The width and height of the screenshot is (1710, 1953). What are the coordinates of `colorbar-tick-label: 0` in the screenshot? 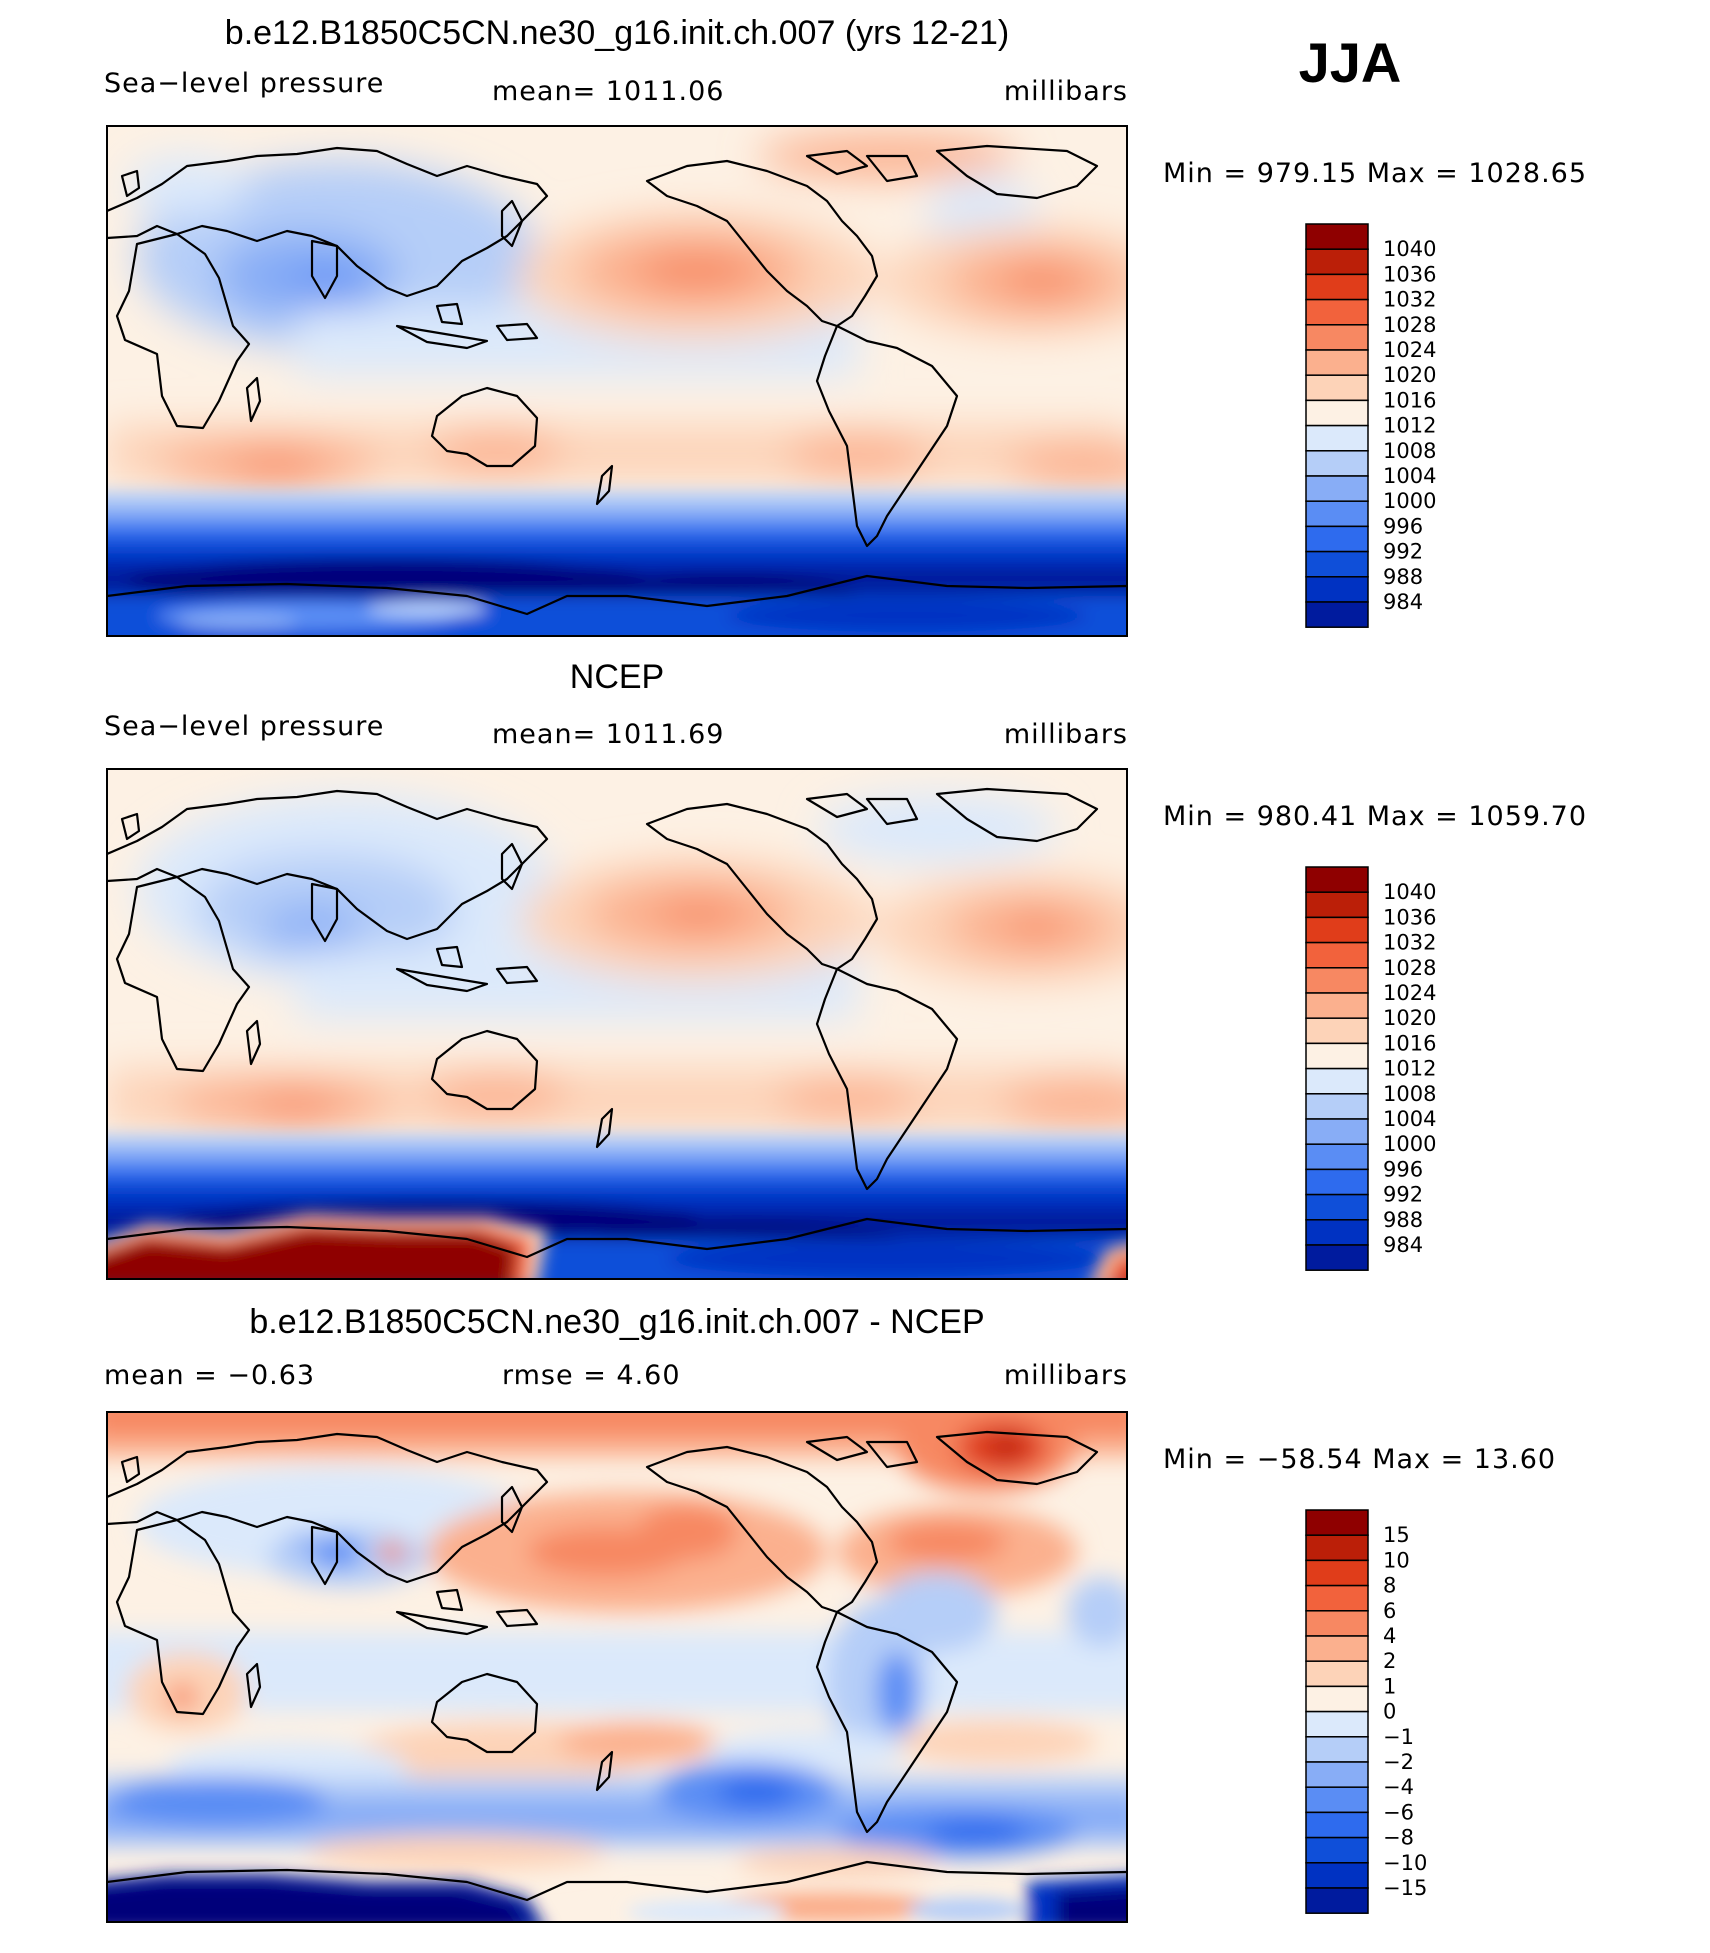 It's located at (1389, 1712).